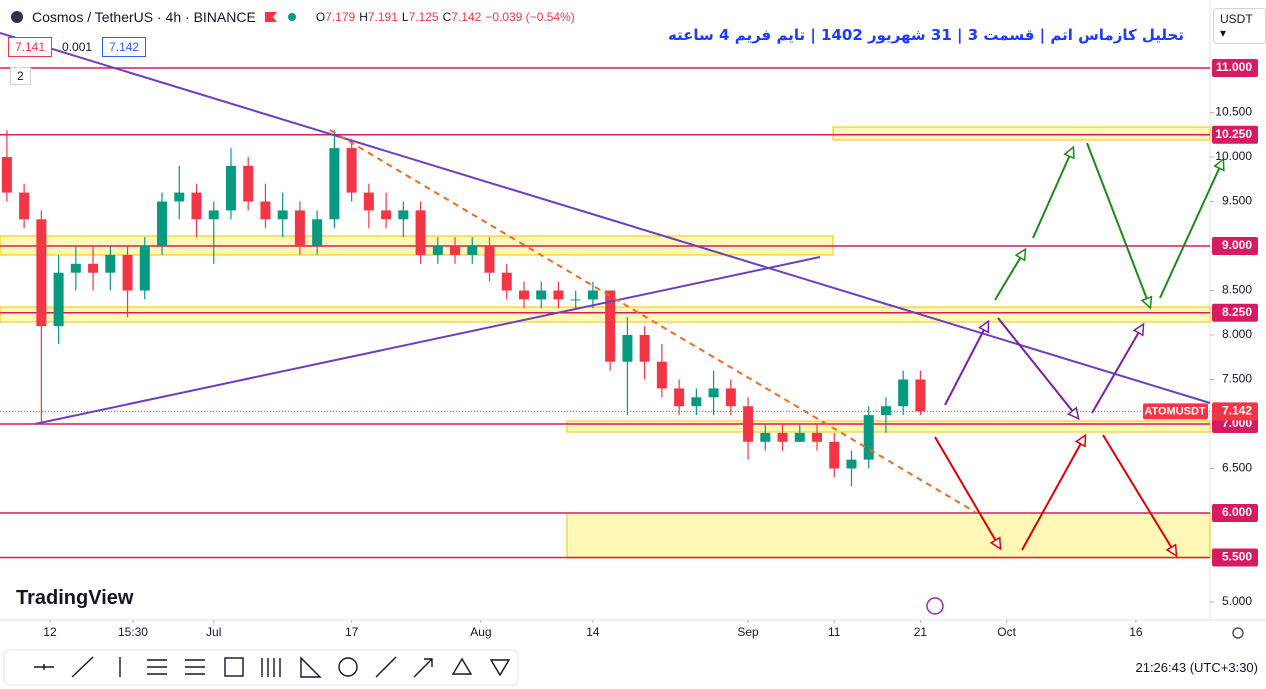  I want to click on symbol-label: ATOMUSDT, so click(1175, 411).